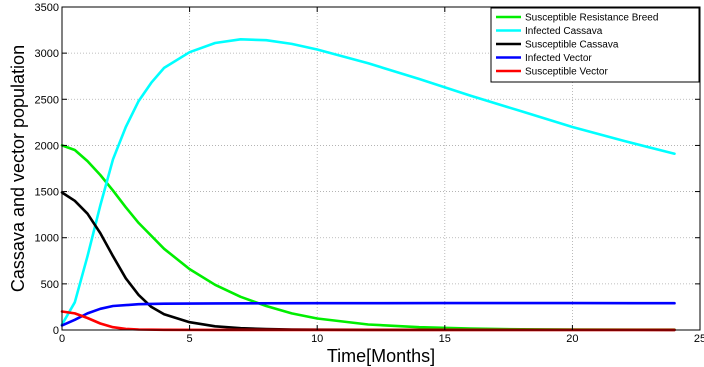 The width and height of the screenshot is (704, 367). I want to click on x-tick-label: 5, so click(190, 339).